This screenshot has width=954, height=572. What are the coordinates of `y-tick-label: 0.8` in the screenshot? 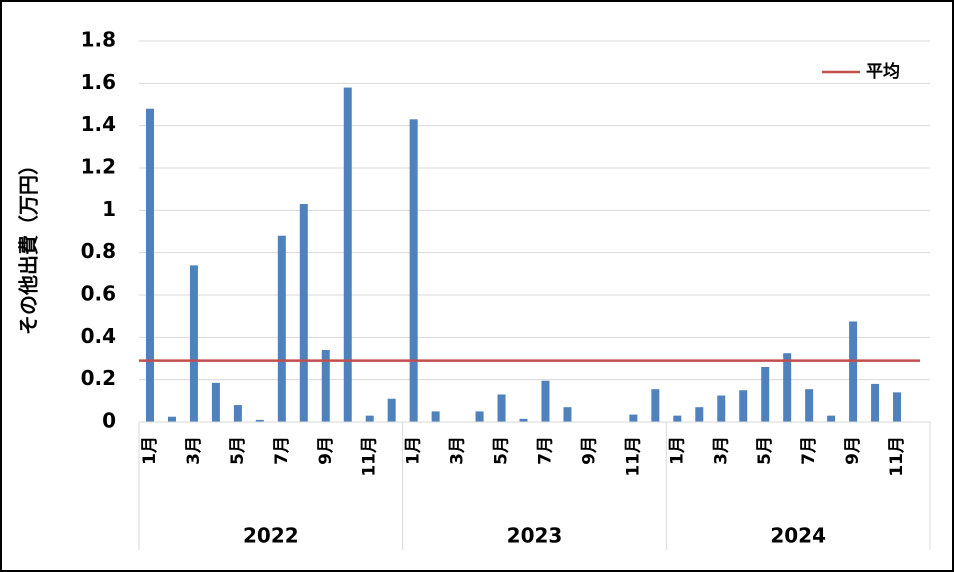 It's located at (98, 251).